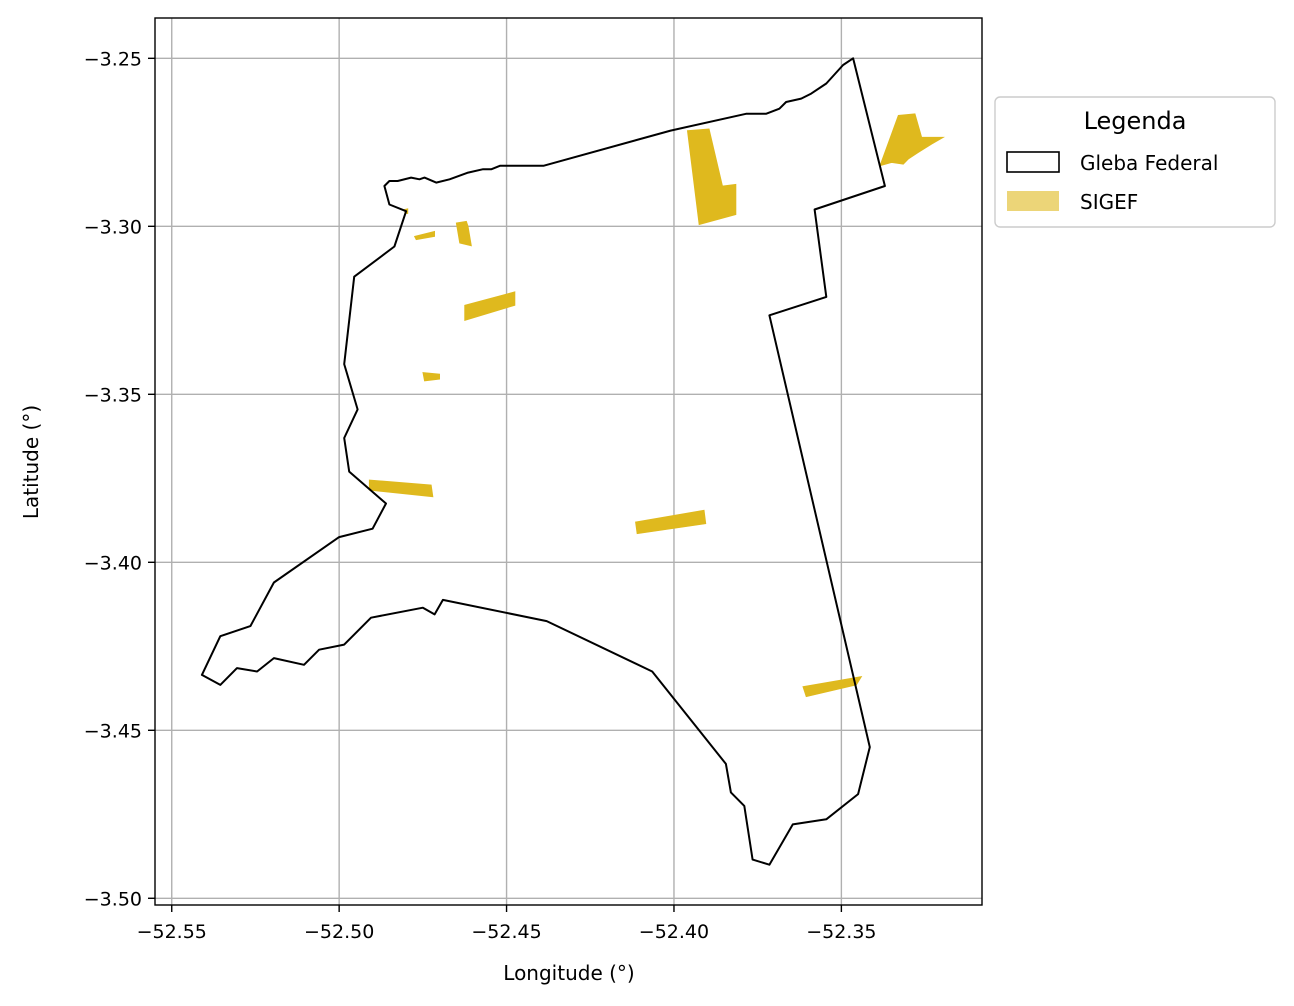  I want to click on y-tick-label: −3.50, so click(113, 899).